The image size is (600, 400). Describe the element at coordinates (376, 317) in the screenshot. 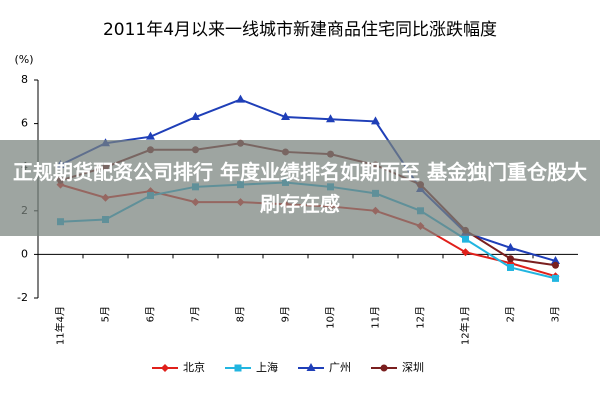

I see `x-tick-label: 11月` at that location.